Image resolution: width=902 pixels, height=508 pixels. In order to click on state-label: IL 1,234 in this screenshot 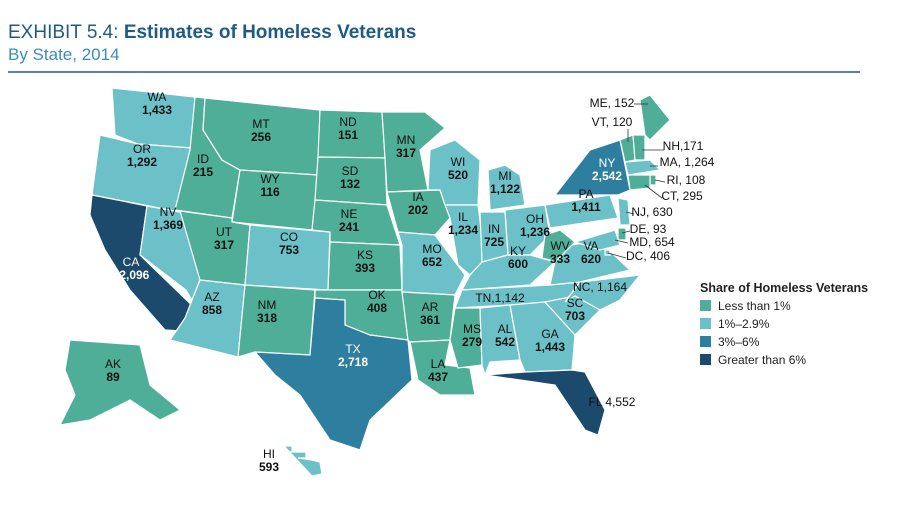, I will do `click(463, 223)`.